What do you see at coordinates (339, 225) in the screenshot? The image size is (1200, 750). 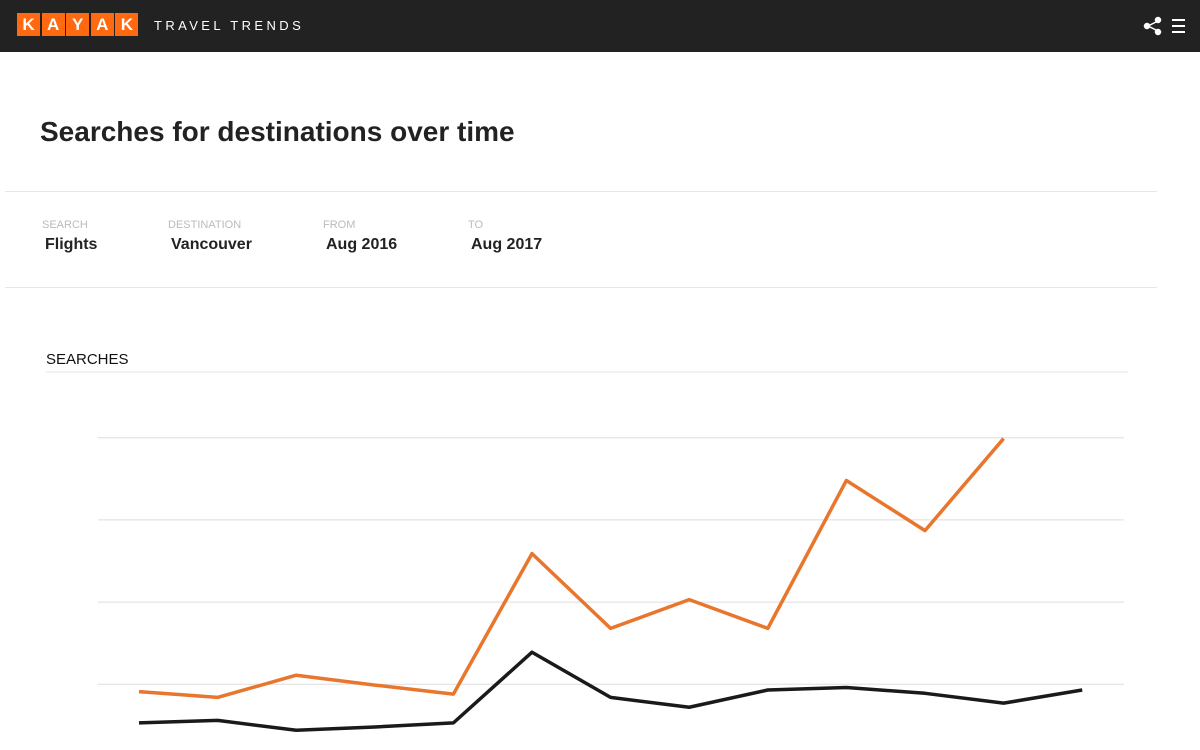 I see `filter-label: FROM` at bounding box center [339, 225].